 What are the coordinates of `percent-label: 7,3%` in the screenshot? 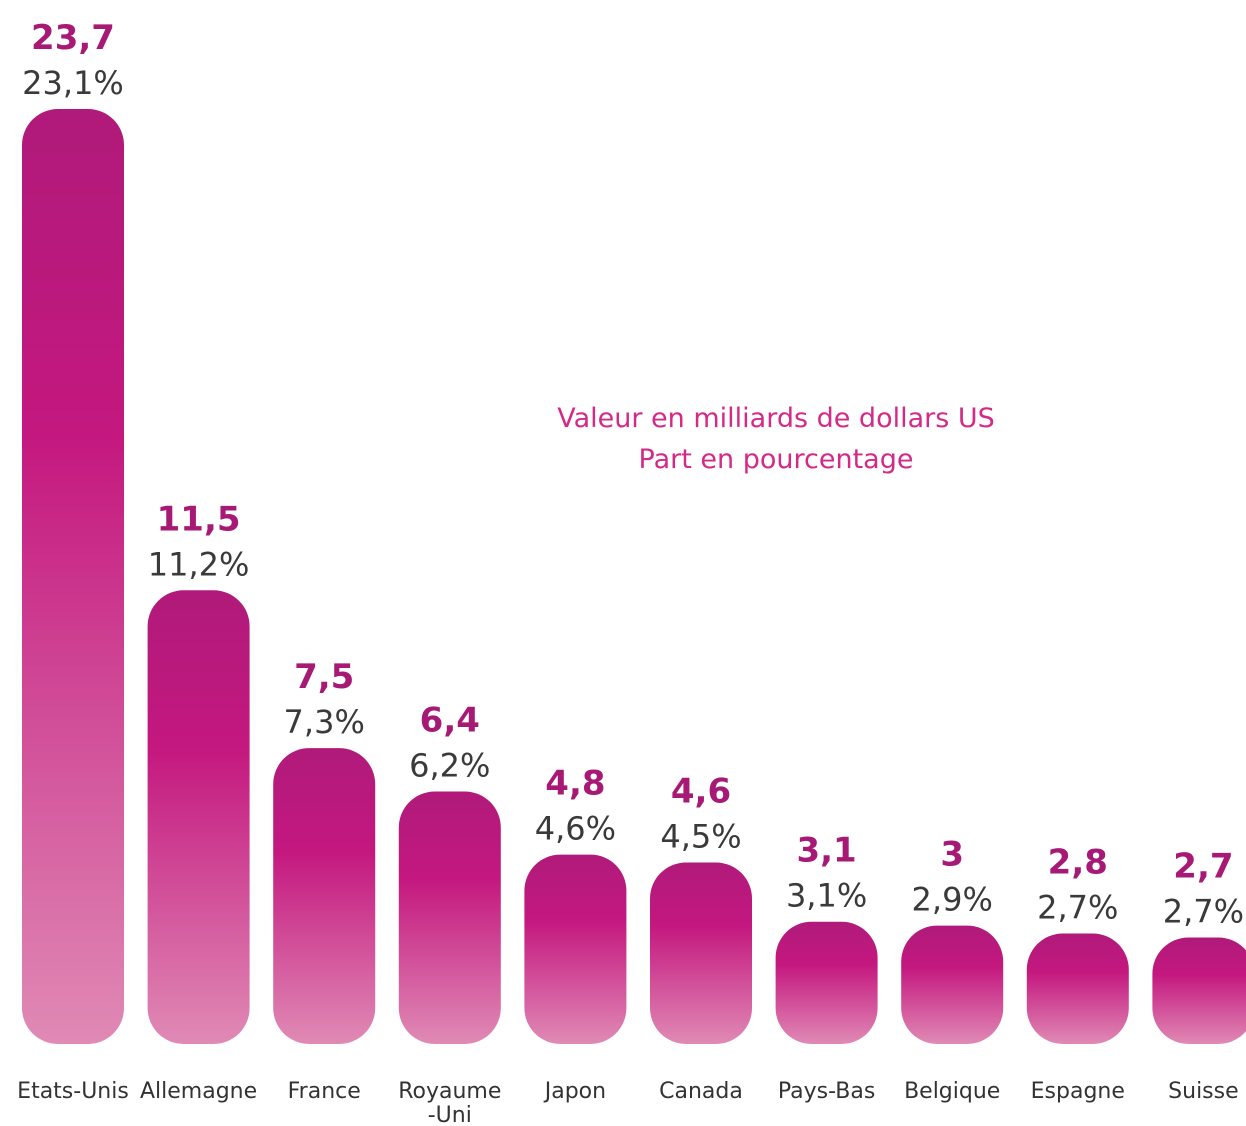 It's located at (324, 722).